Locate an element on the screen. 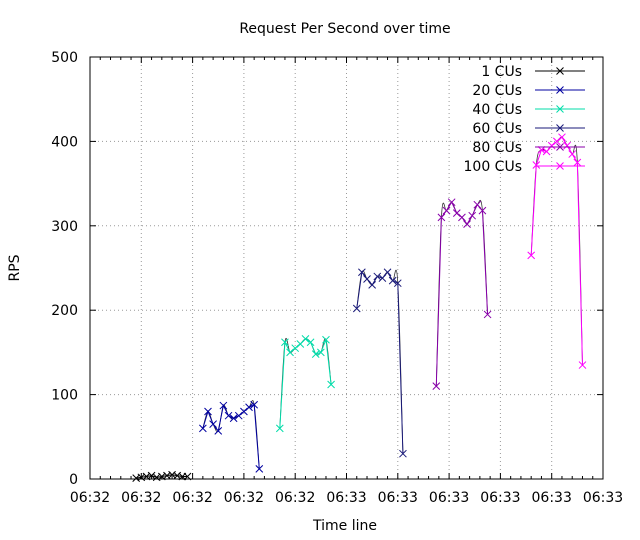 The height and width of the screenshot is (540, 640). series-40-cus is located at coordinates (305, 384).